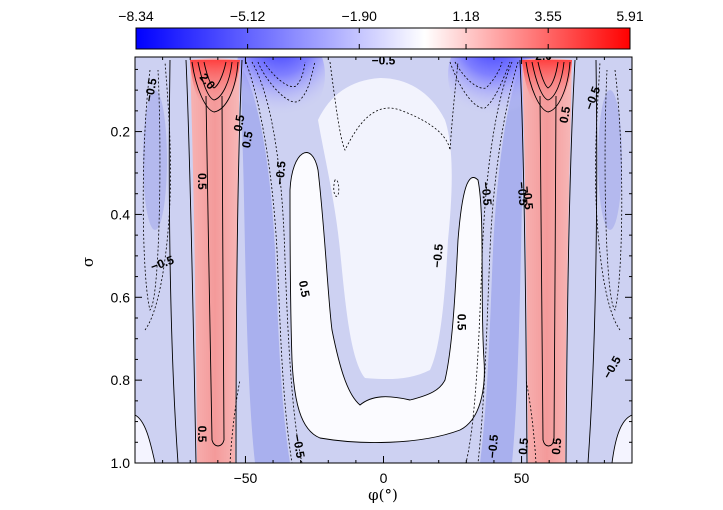  Describe the element at coordinates (622, 439) in the screenshot. I see `white-bottom-right` at that location.